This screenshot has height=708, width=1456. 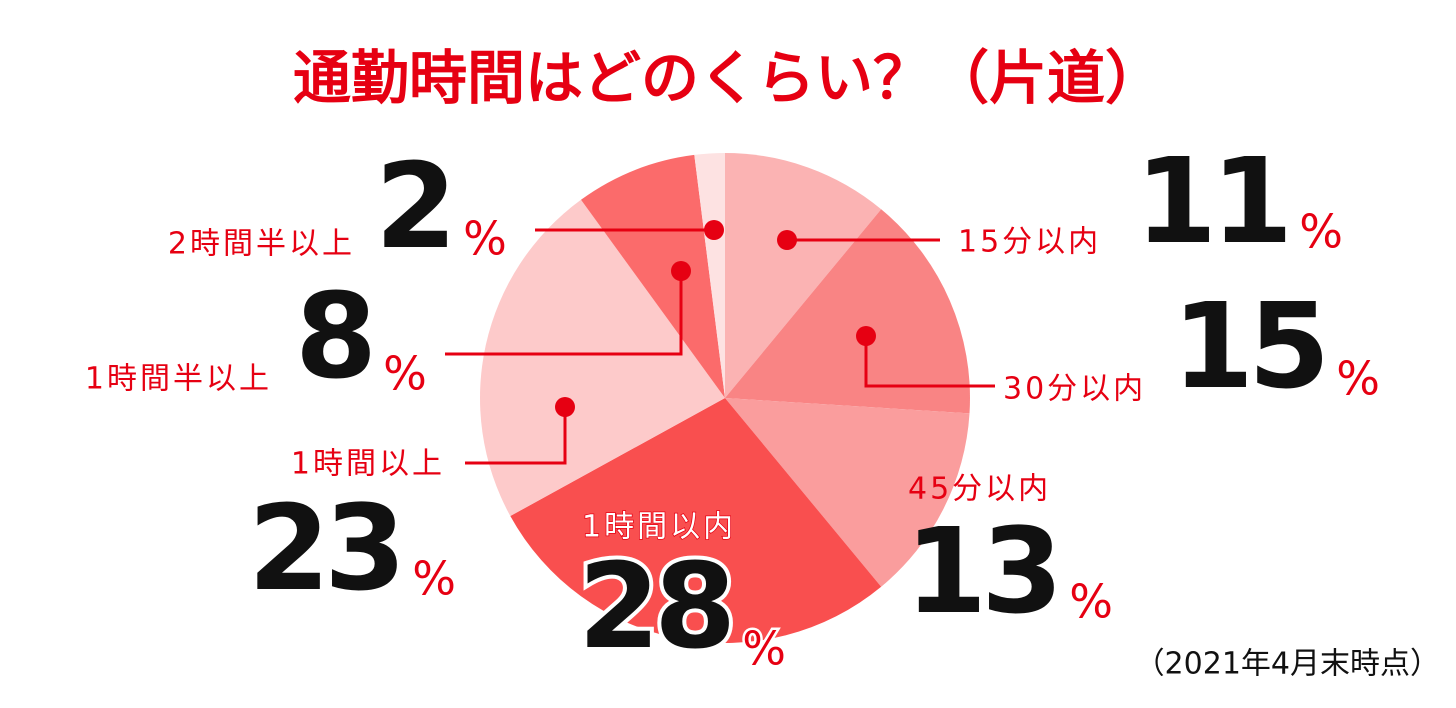 I want to click on value-label: 13, so click(x=981, y=571).